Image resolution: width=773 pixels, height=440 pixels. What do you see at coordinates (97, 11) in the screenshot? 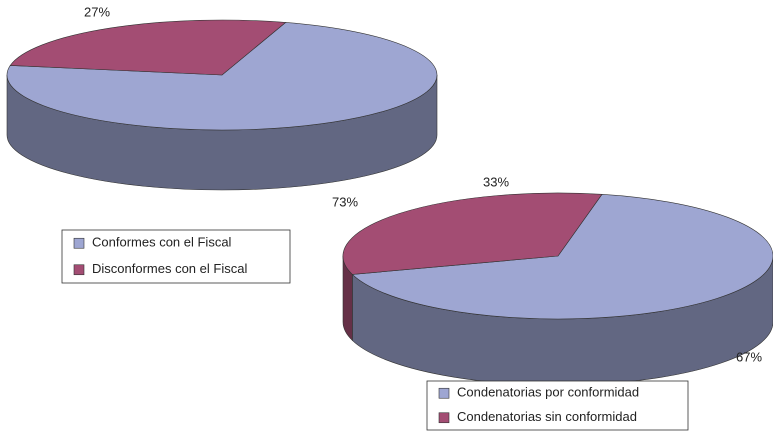
I see `data-label: 27%` at bounding box center [97, 11].